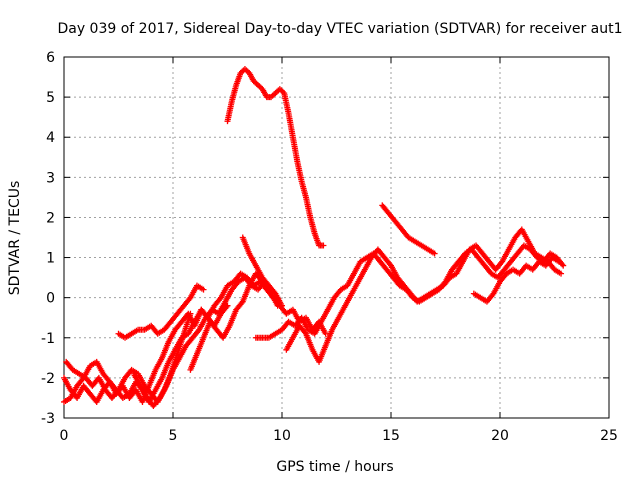 The width and height of the screenshot is (640, 480). I want to click on series-track-g, so click(275, 157).